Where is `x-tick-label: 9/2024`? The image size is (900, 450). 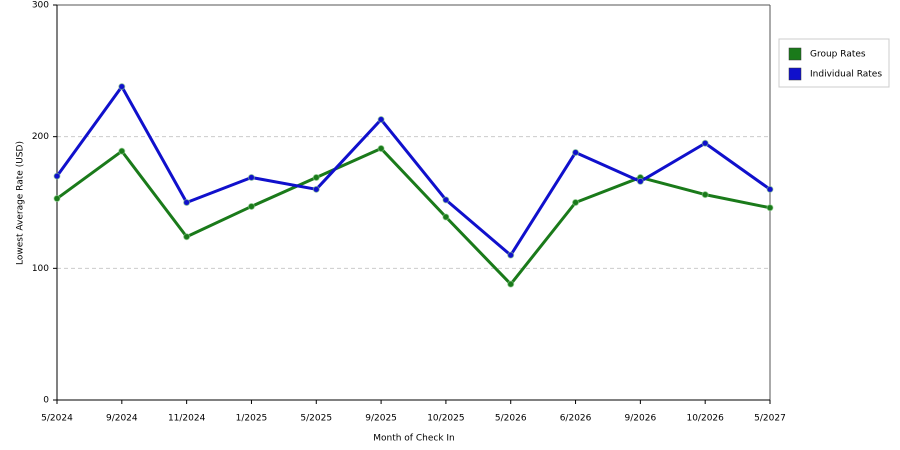
x-tick-label: 9/2024 is located at coordinates (122, 419).